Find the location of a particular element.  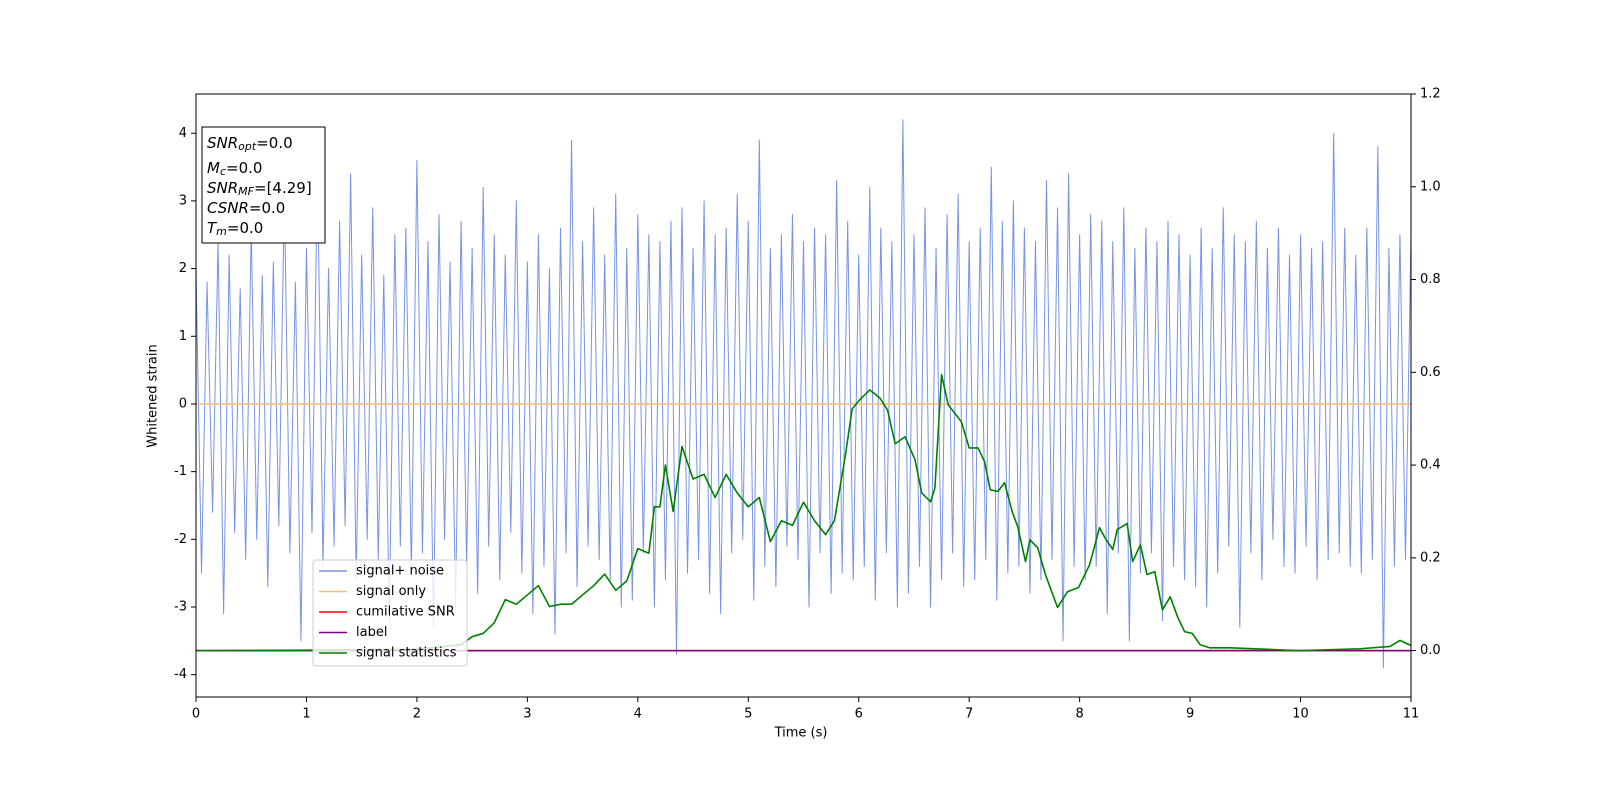

annotation-part: M is located at coordinates (213, 168).